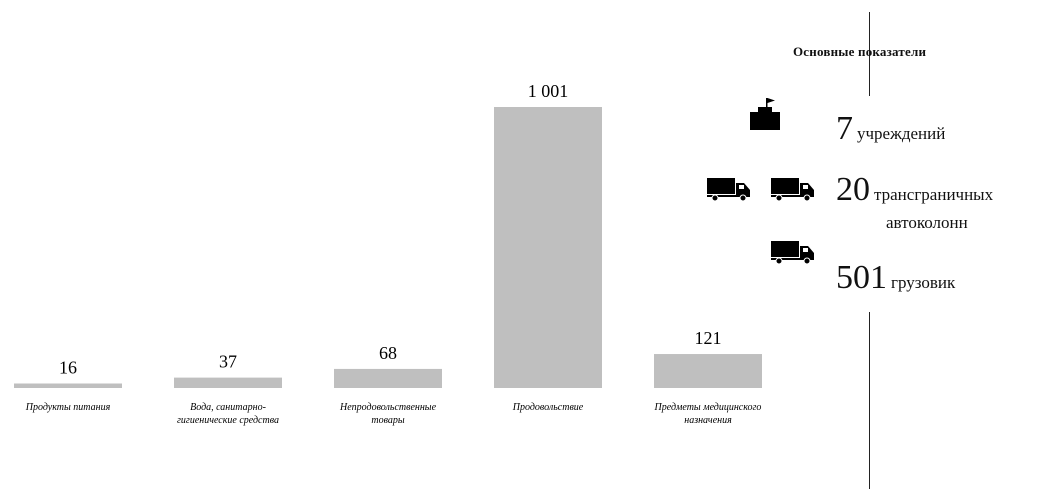 This screenshot has width=1044, height=489. What do you see at coordinates (228, 407) in the screenshot?
I see `category-label: Вода, санитарно-` at bounding box center [228, 407].